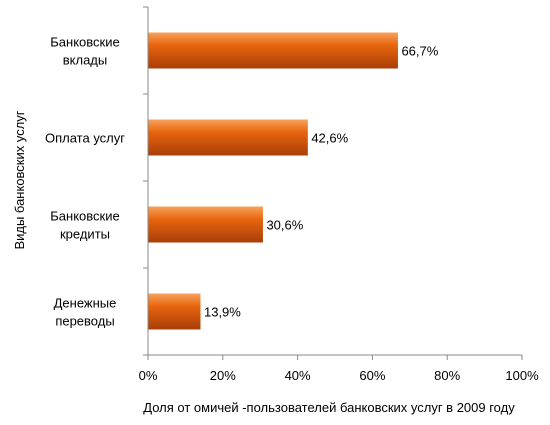 This screenshot has width=550, height=425. Describe the element at coordinates (85, 312) in the screenshot. I see `category-label: Денежные переводы` at that location.